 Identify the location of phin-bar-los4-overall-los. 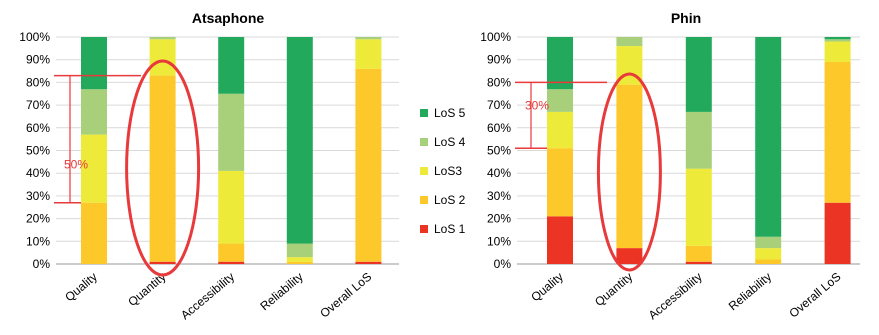
(837, 40).